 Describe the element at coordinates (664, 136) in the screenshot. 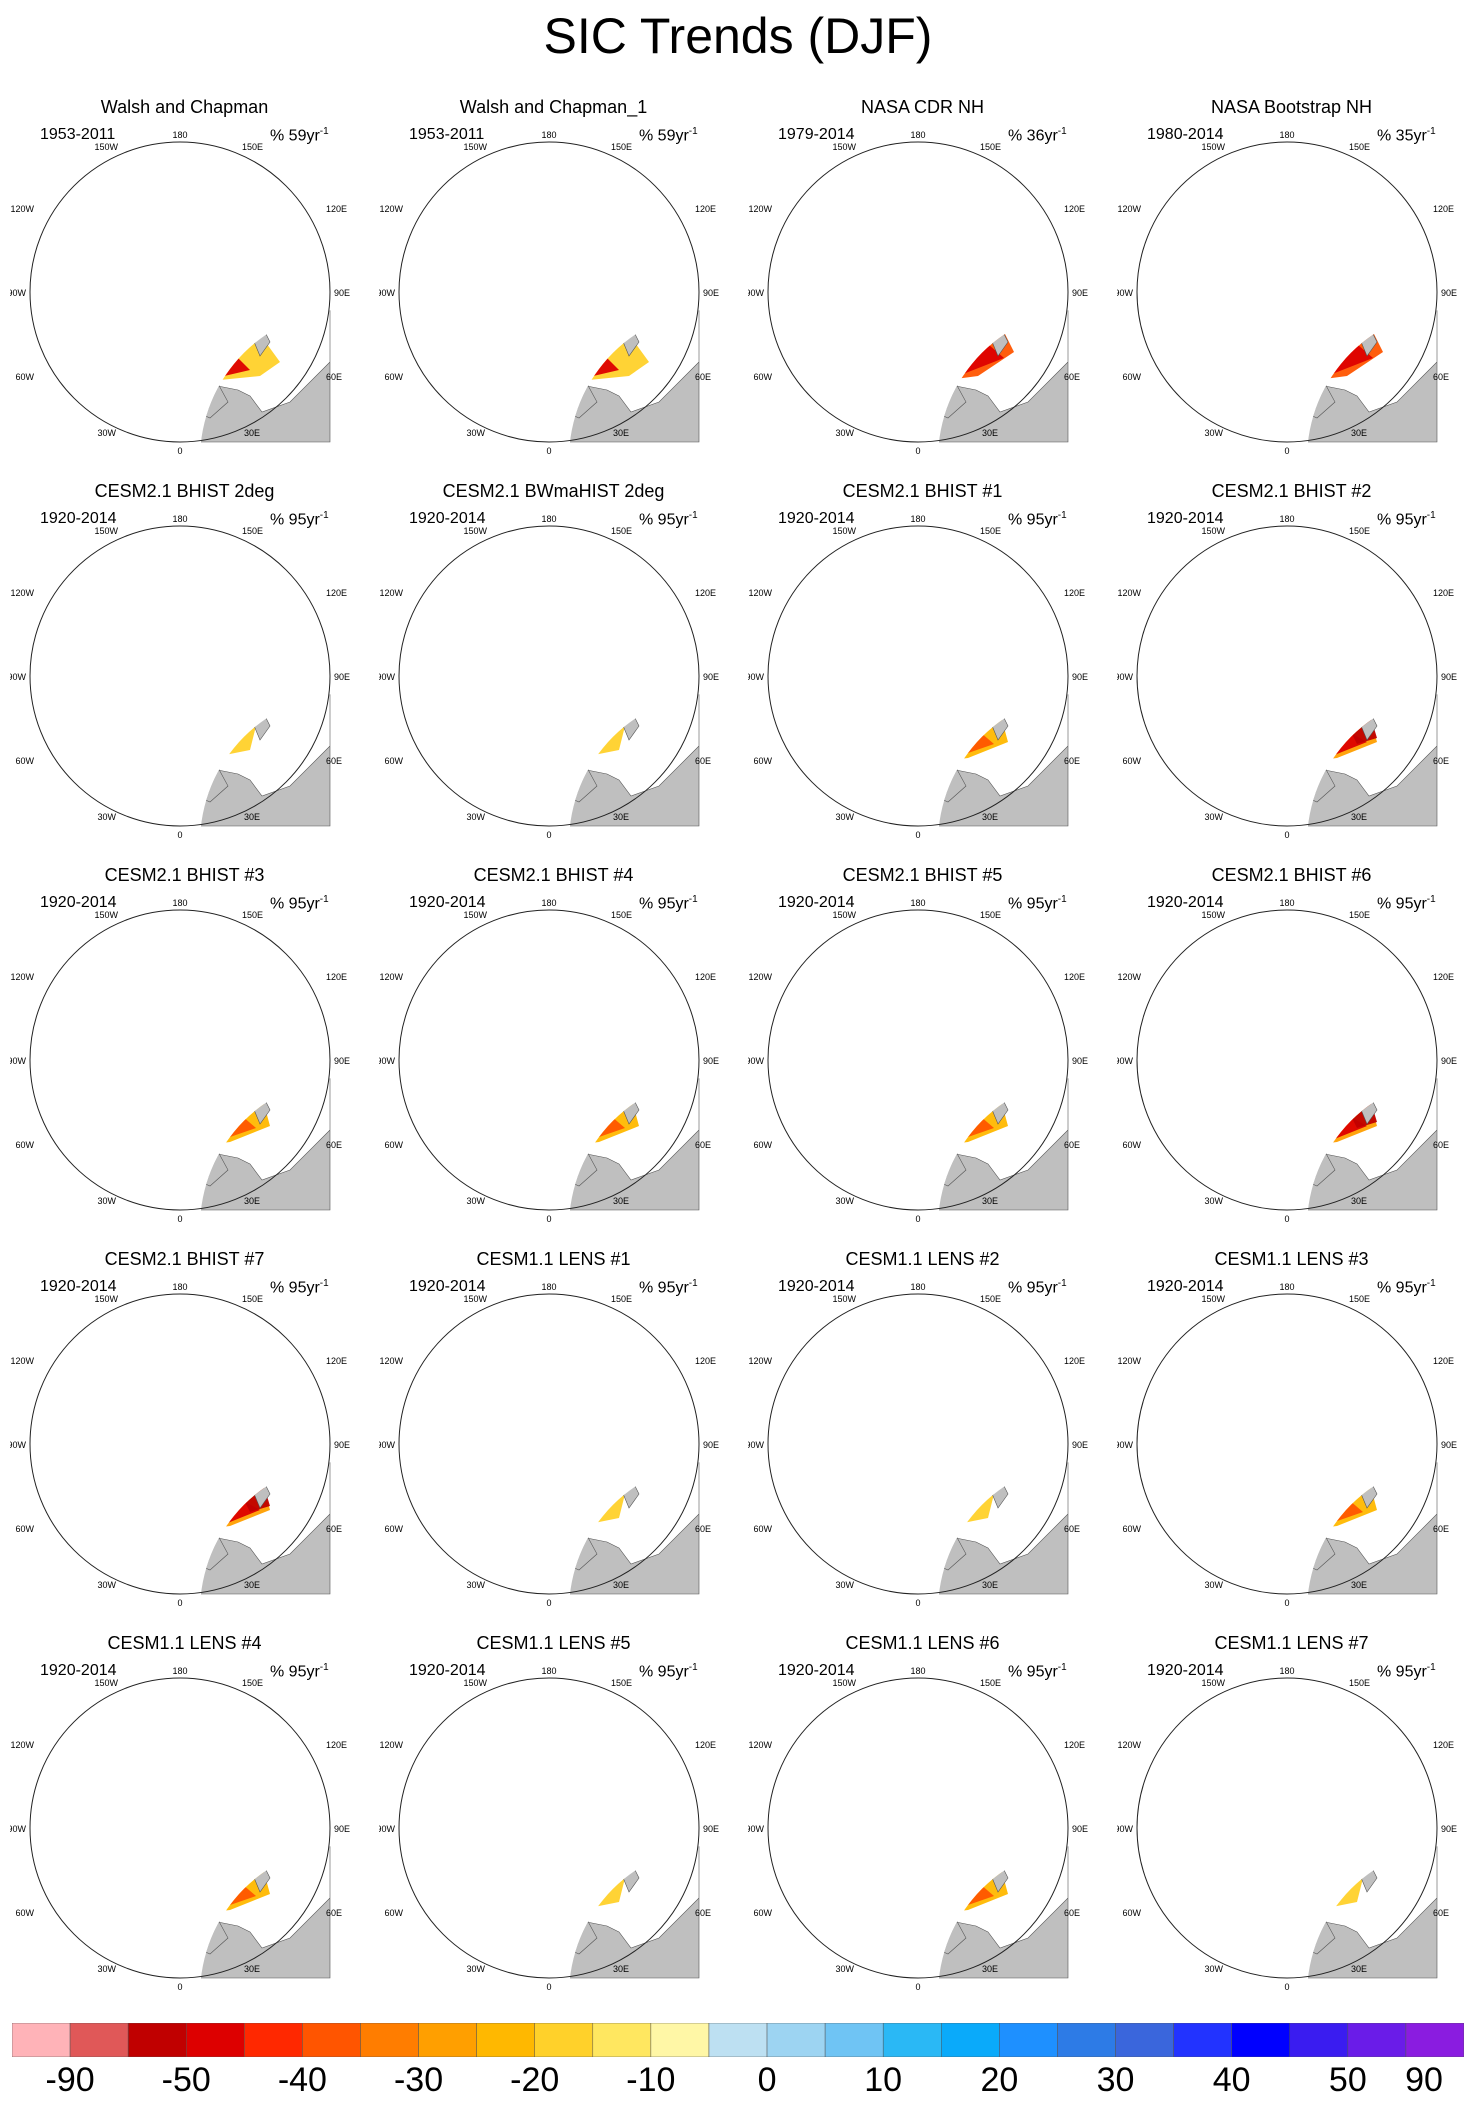

I see `rate-text: % 59yr` at that location.